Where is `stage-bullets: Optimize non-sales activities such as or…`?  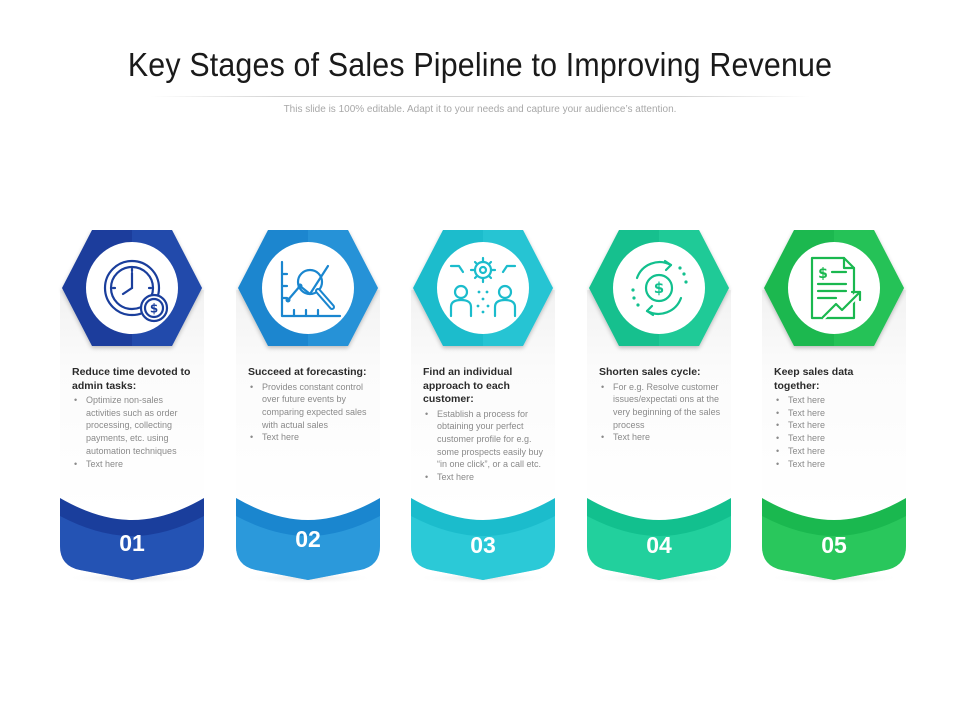
stage-bullets: Optimize non-sales activities such as or… is located at coordinates (135, 432).